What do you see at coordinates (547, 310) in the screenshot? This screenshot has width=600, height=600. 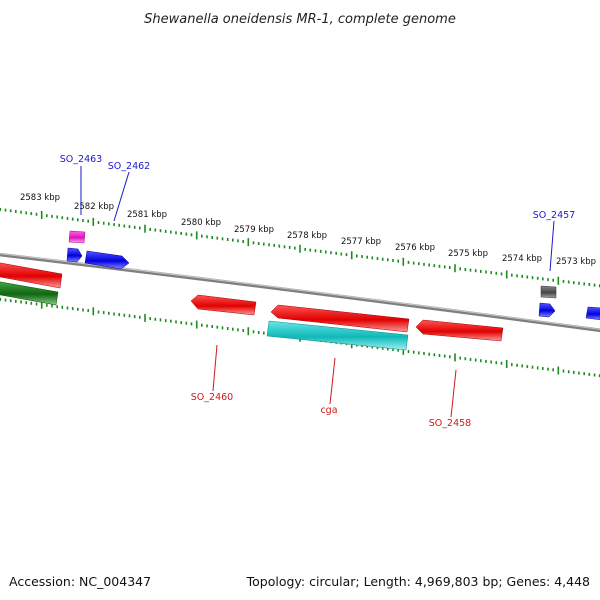 I see `gene-forward-small` at bounding box center [547, 310].